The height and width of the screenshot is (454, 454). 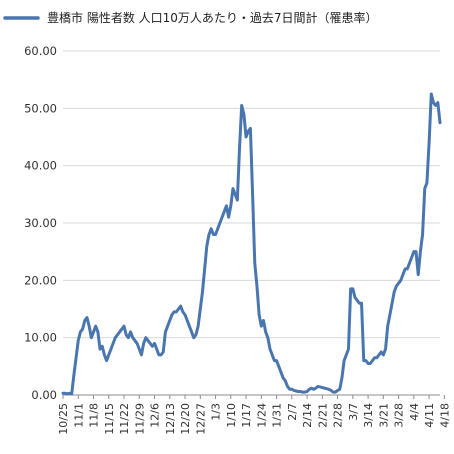 What do you see at coordinates (322, 415) in the screenshot?
I see `x-tick-label: 2/21` at bounding box center [322, 415].